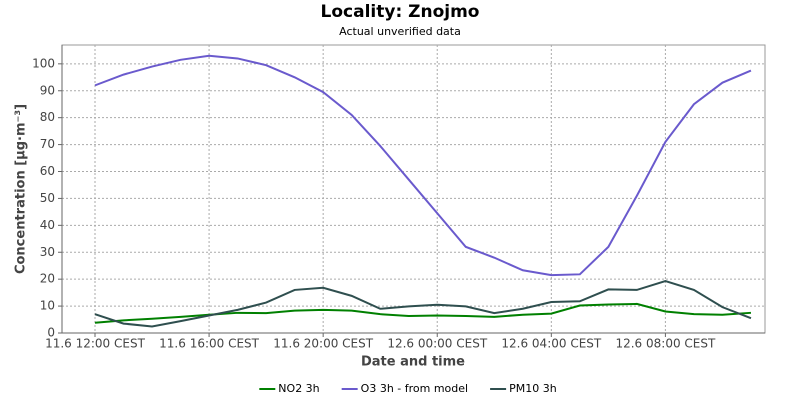  Describe the element at coordinates (47, 198) in the screenshot. I see `y-tick-label: 50` at that location.